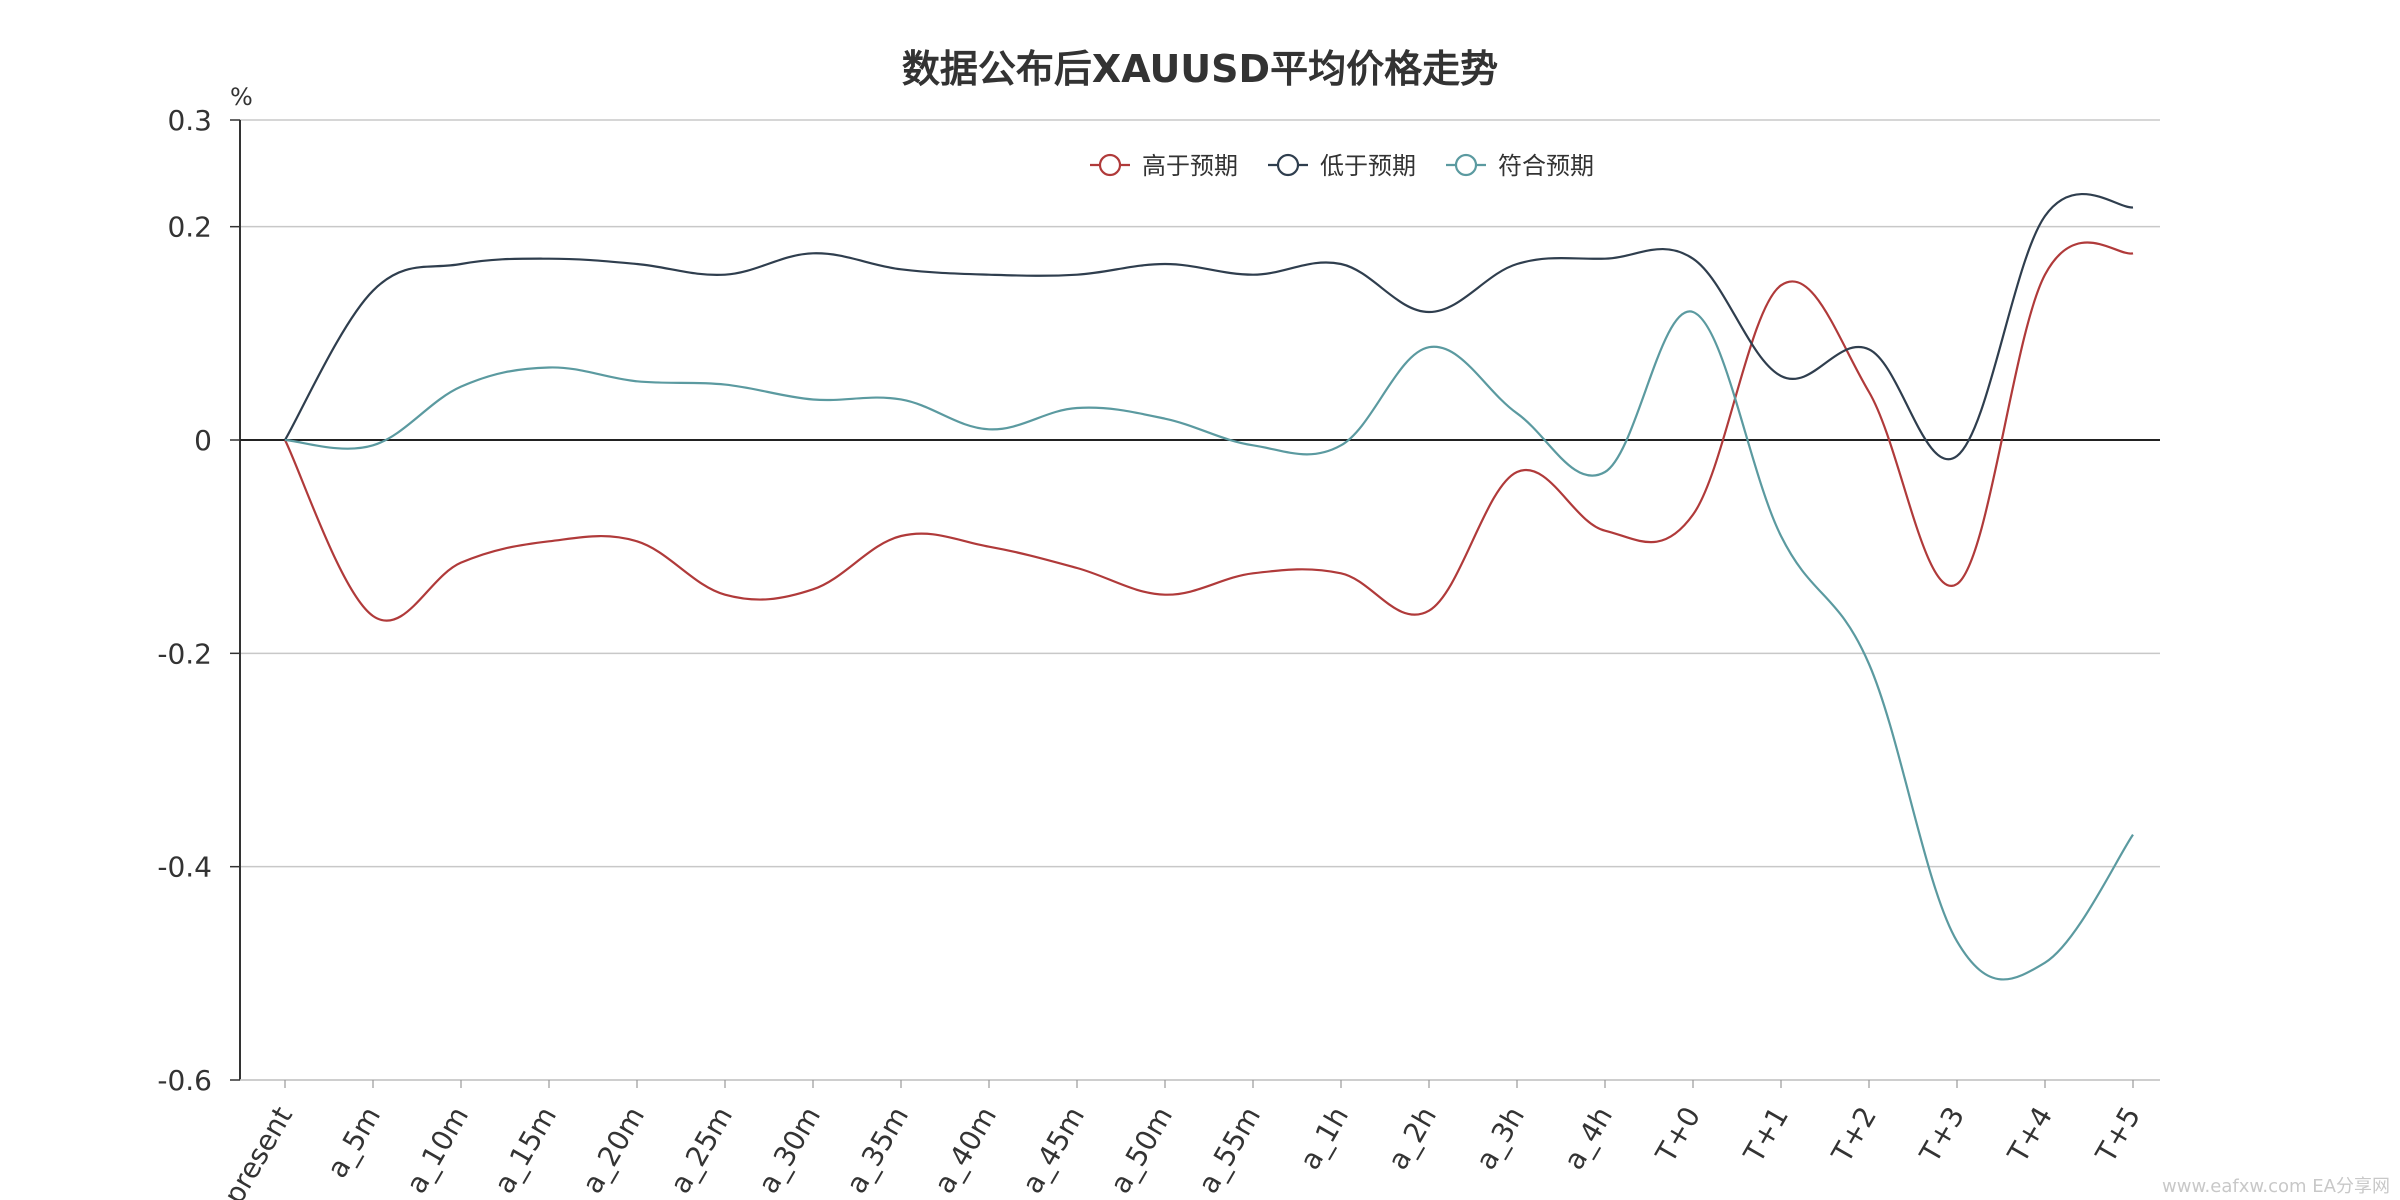 Image resolution: width=2400 pixels, height=1200 pixels. What do you see at coordinates (613, 1150) in the screenshot?
I see `x-tick-label: a_20m` at bounding box center [613, 1150].